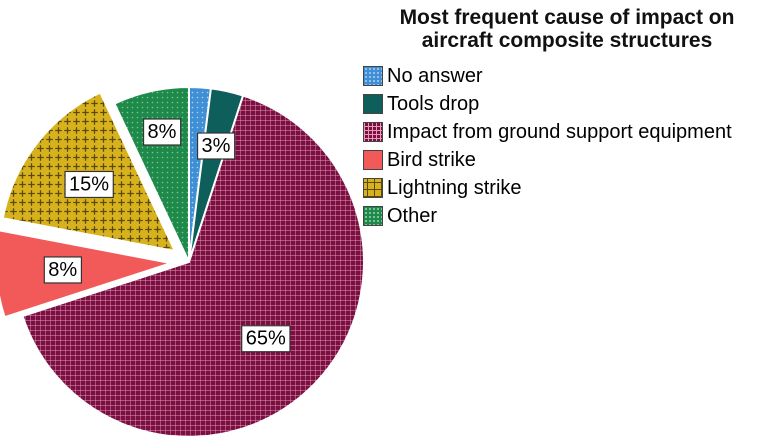  Describe the element at coordinates (547, 188) in the screenshot. I see `legend-item-lightning-strike: Lightning strike` at that location.